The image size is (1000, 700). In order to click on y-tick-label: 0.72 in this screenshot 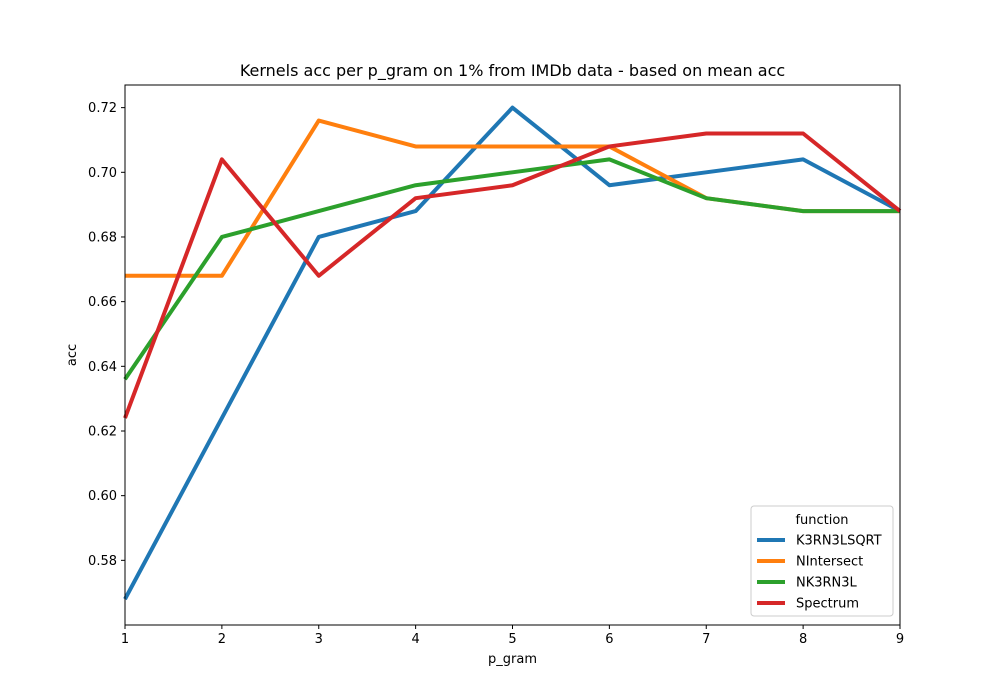, I will do `click(102, 108)`.